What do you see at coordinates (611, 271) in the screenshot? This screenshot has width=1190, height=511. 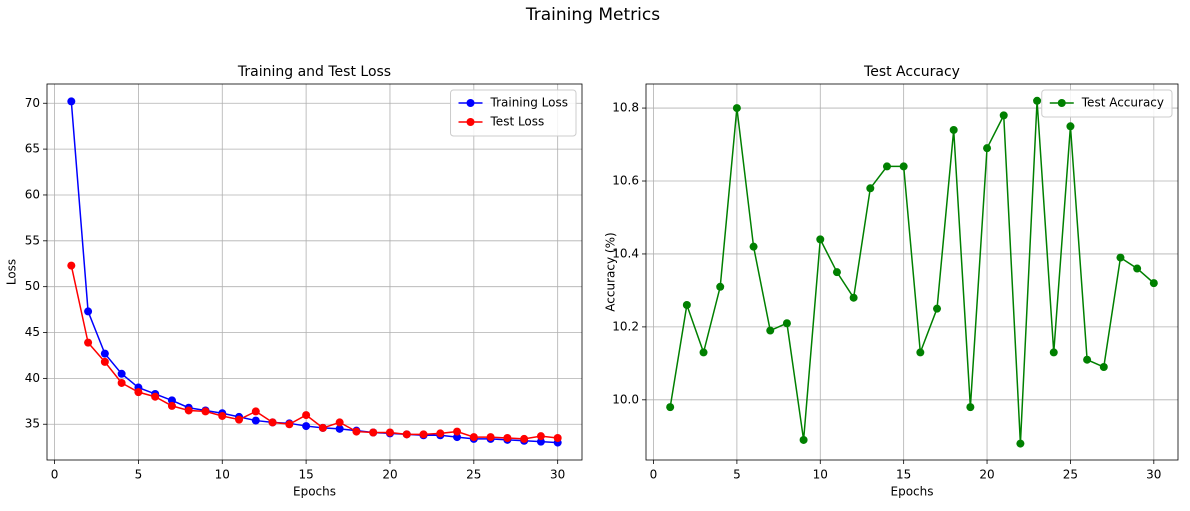 I see `y-axis-label: Accuracy (%)` at bounding box center [611, 271].